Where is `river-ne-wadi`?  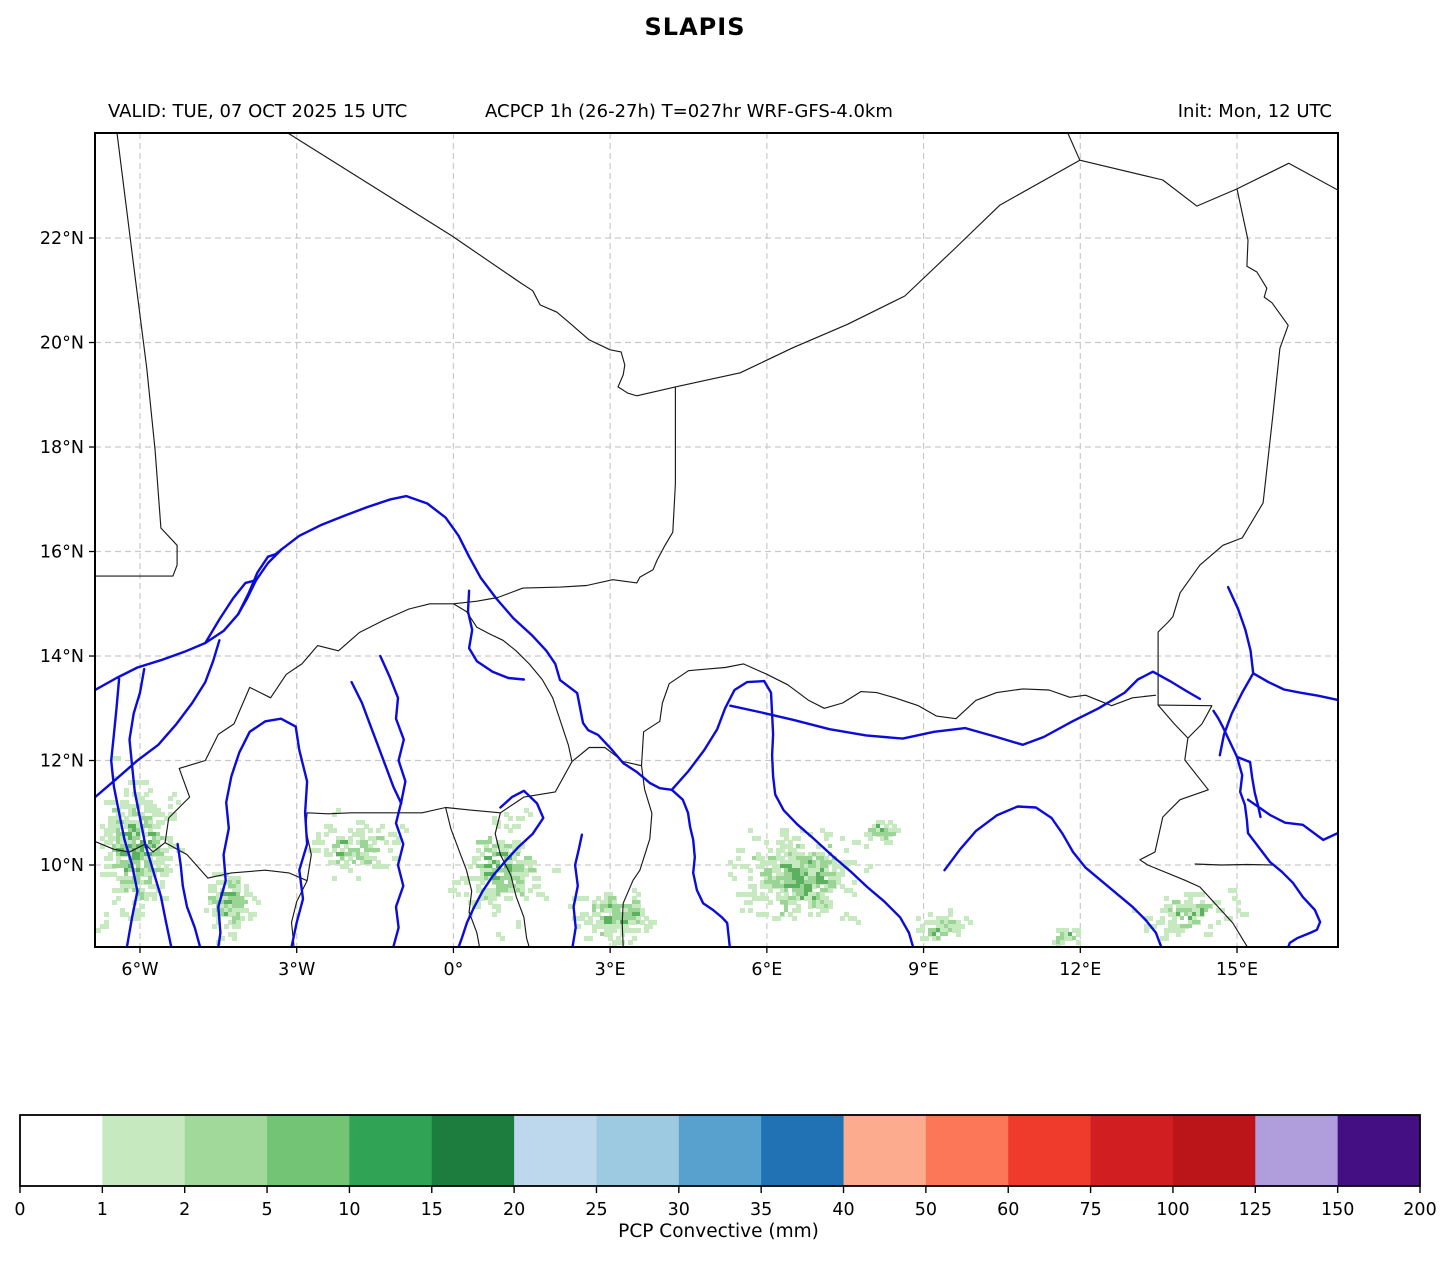
river-ne-wadi is located at coordinates (1295, 687).